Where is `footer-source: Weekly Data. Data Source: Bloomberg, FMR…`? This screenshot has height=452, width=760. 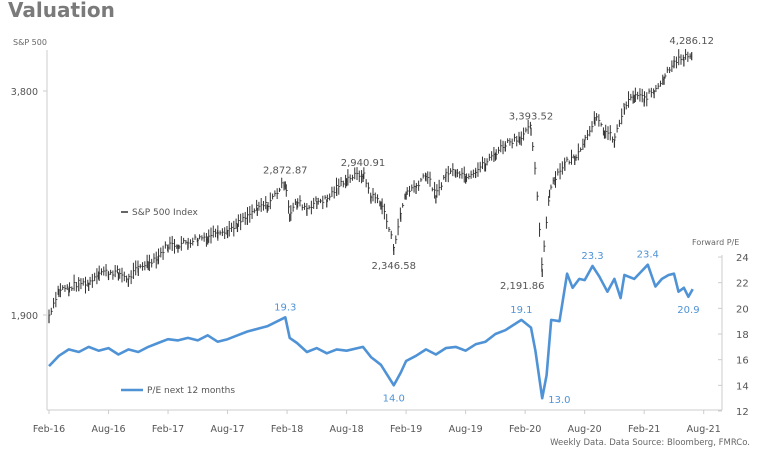 footer-source: Weekly Data. Data Source: Bloomberg, FMR… is located at coordinates (650, 443).